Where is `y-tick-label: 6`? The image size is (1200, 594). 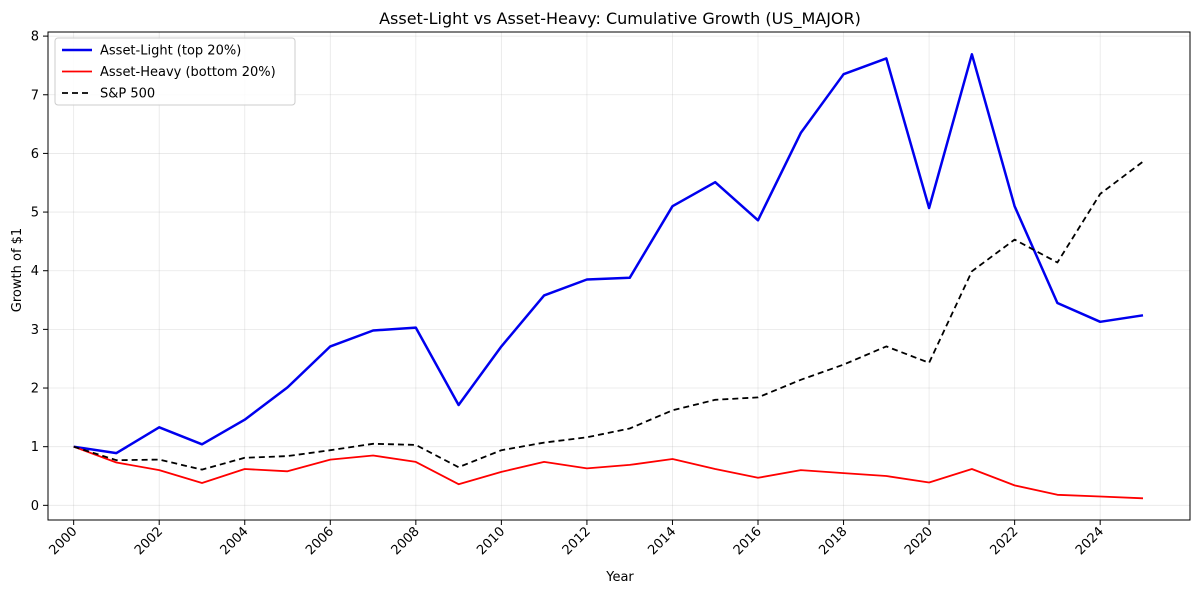
y-tick-label: 6 is located at coordinates (35, 154).